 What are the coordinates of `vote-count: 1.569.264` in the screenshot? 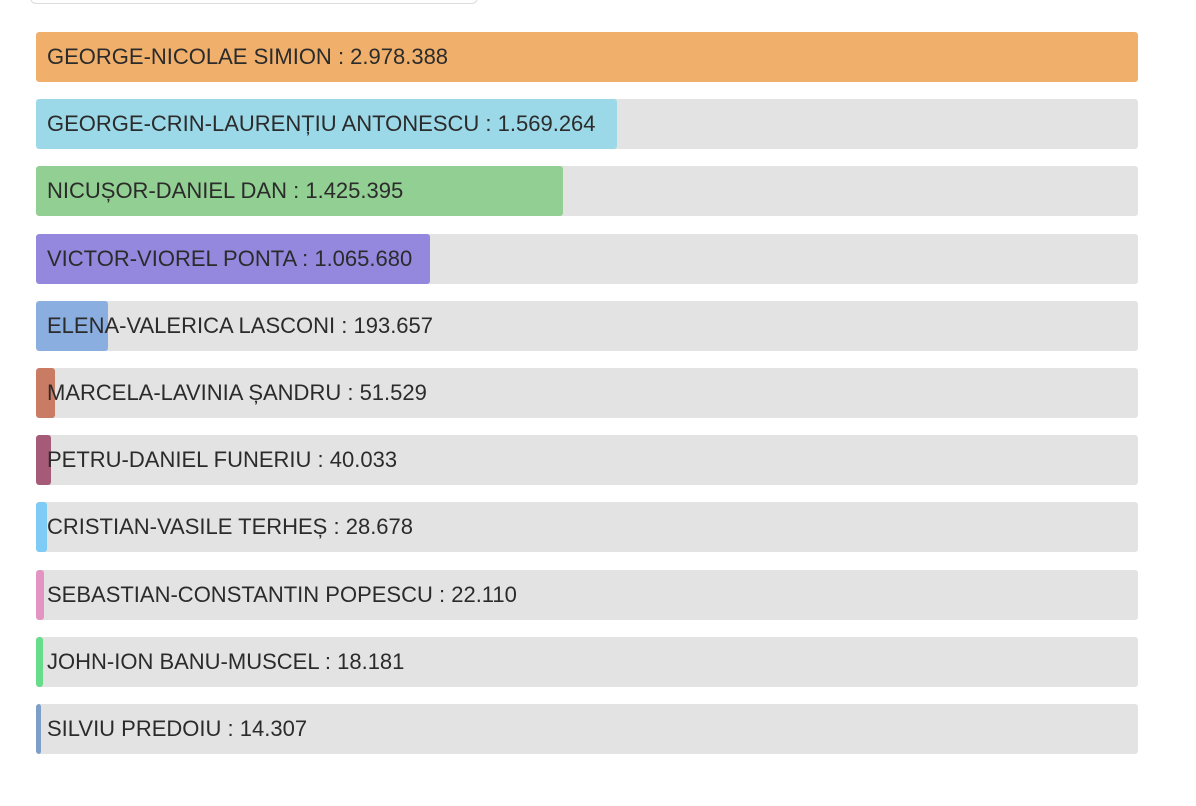 It's located at (546, 124).